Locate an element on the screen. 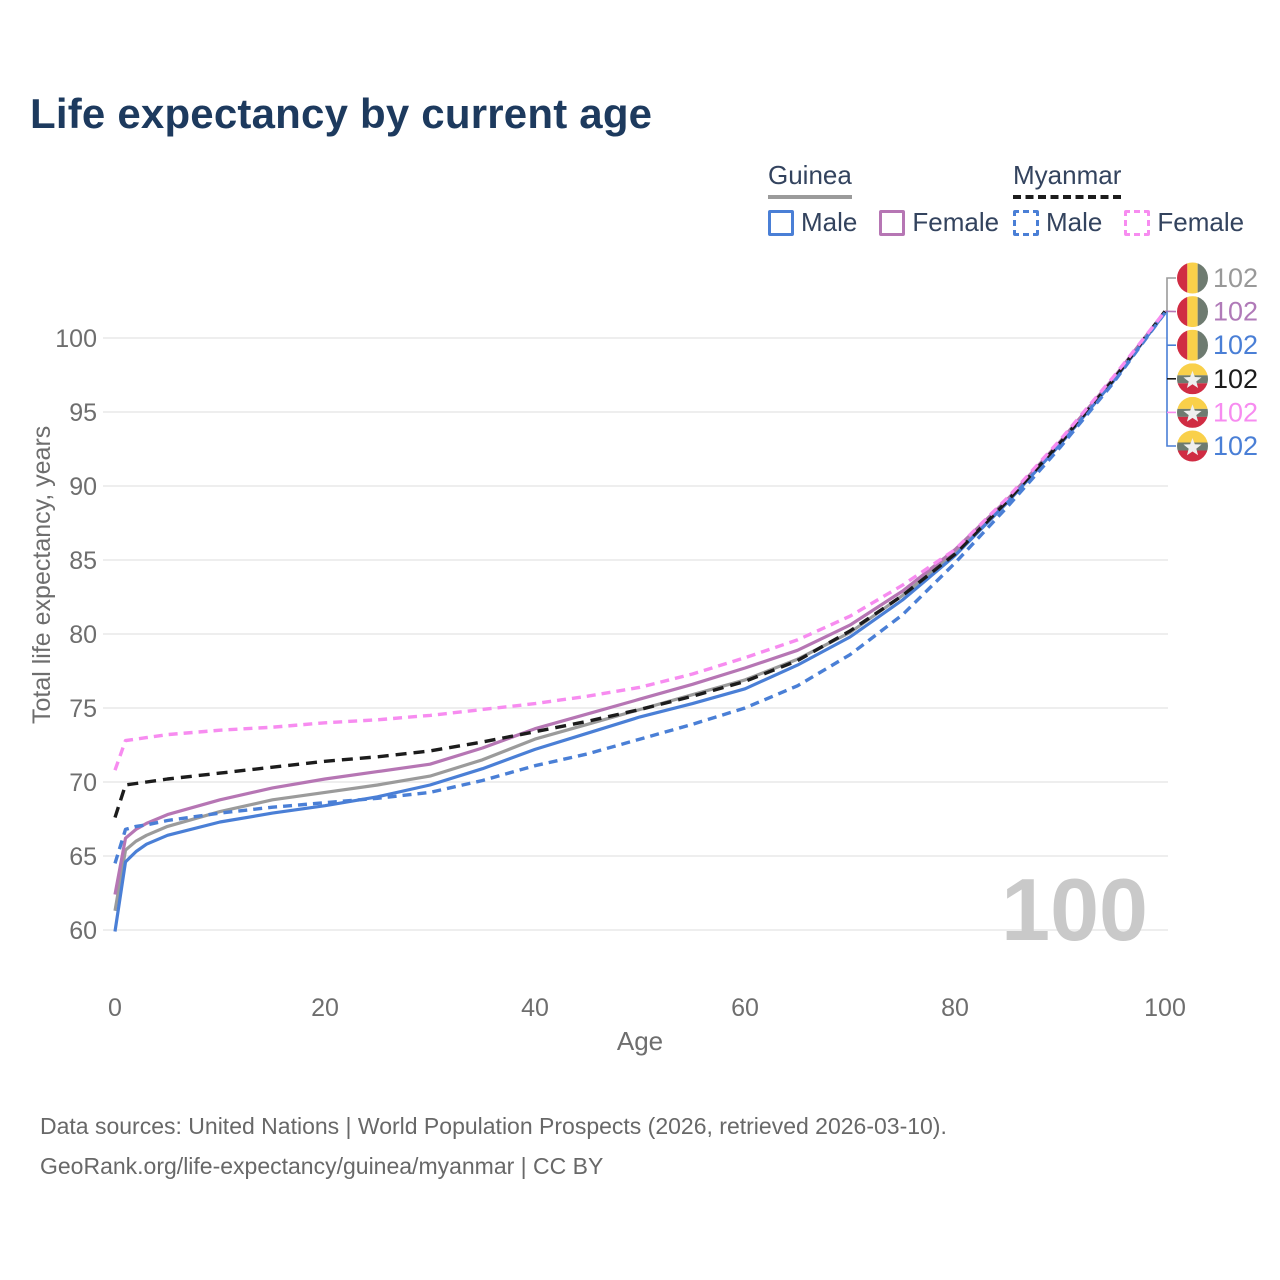 The height and width of the screenshot is (1280, 1280). legend-group-myanmar: Myanmar Male Female is located at coordinates (1128, 199).